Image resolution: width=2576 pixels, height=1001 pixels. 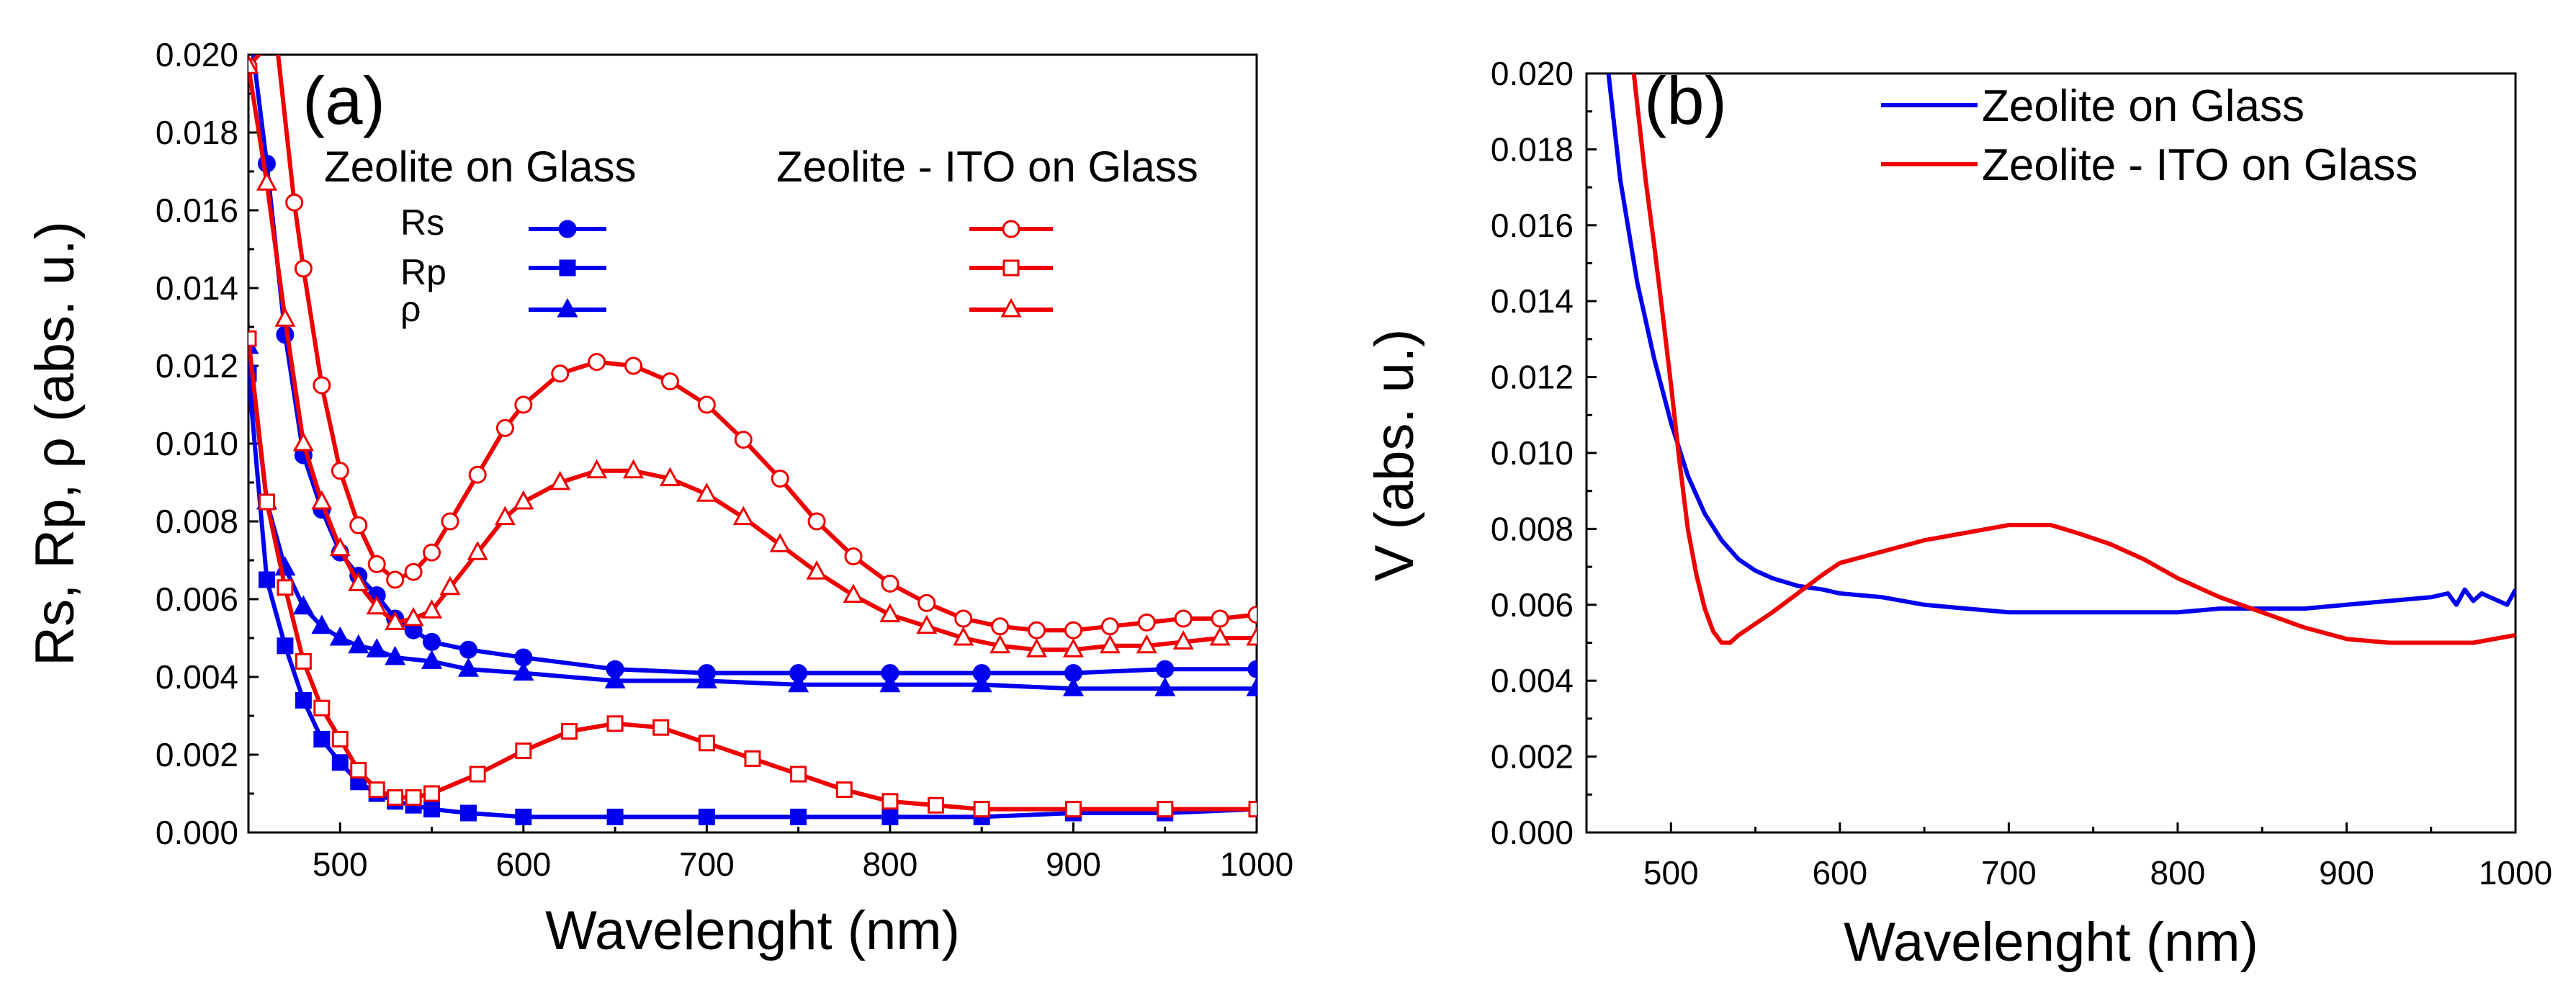 I want to click on y-tick-label: 0.014, so click(x=197, y=288).